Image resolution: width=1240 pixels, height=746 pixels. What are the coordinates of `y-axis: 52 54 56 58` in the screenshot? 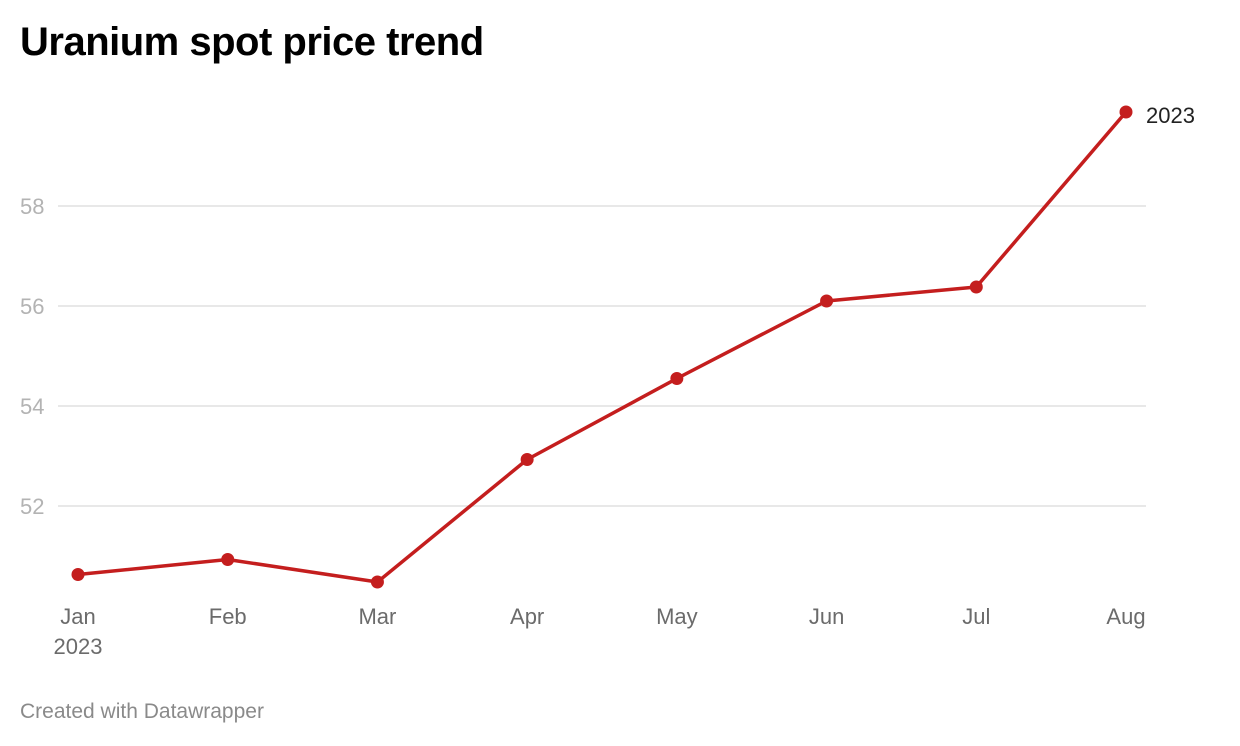 It's located at (32, 356).